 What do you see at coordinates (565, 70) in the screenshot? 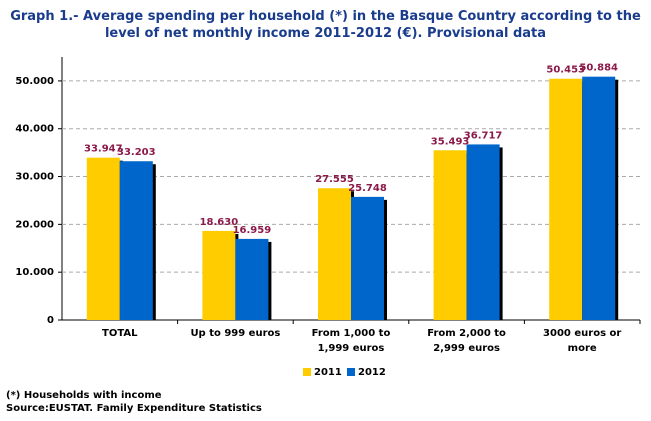
I see `value-label: 50.453` at bounding box center [565, 70].